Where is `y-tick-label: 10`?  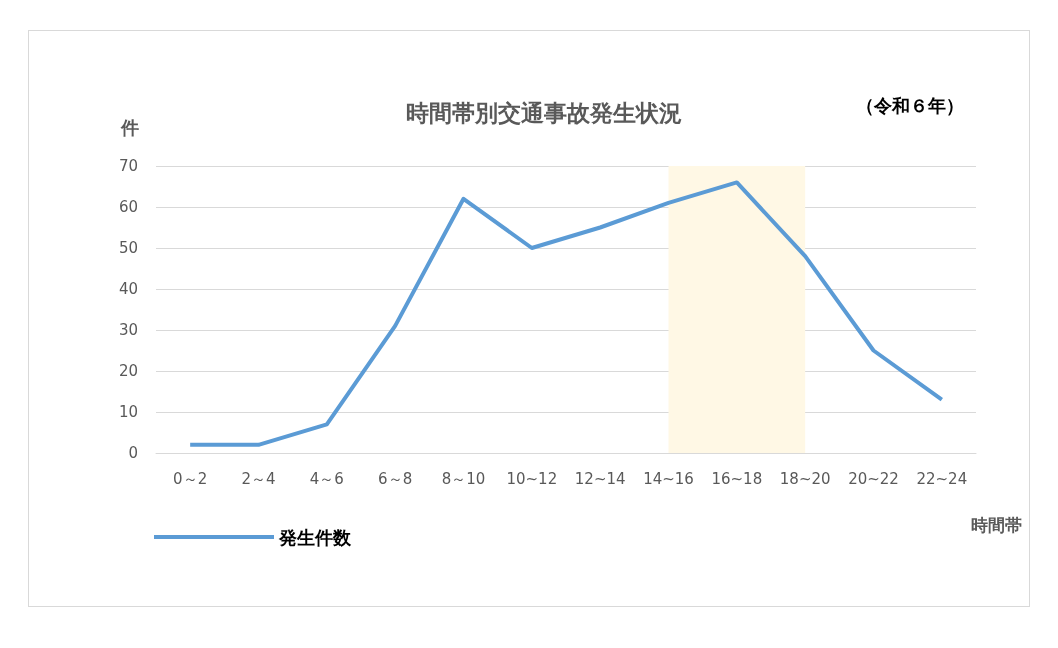 y-tick-label: 10 is located at coordinates (128, 412).